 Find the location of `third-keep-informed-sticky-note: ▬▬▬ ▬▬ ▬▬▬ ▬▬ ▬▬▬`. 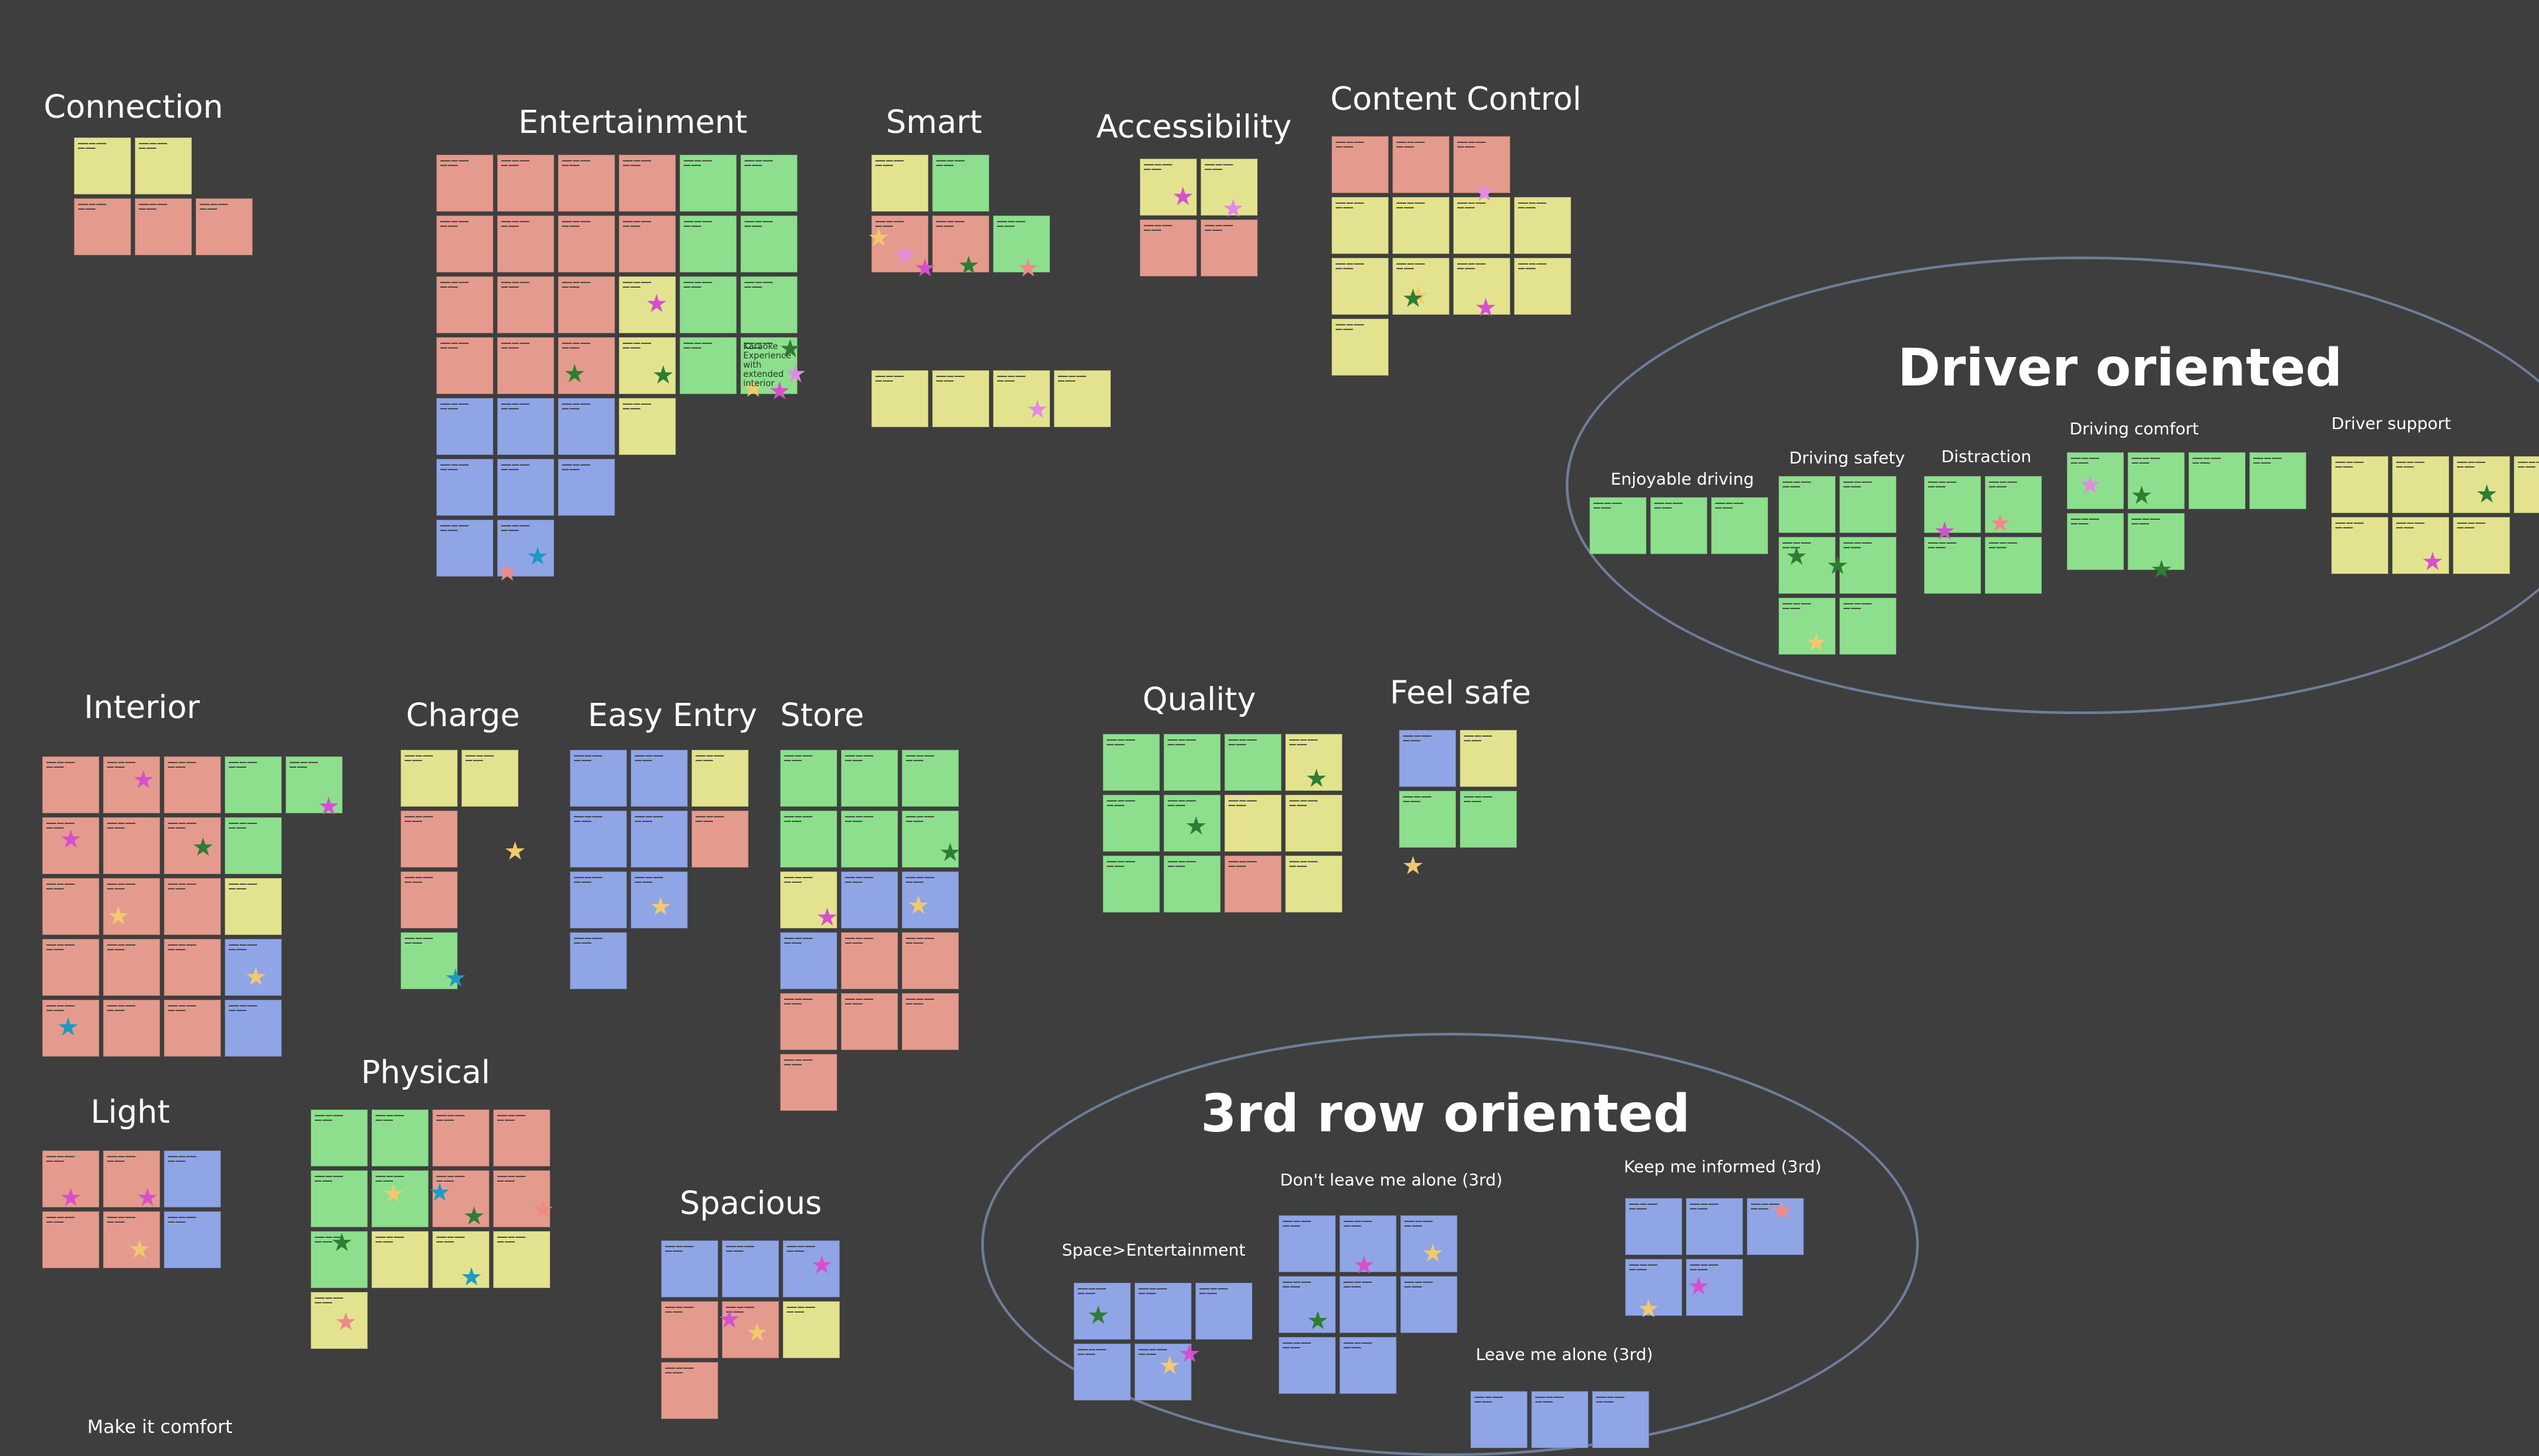

third-keep-informed-sticky-note: ▬▬▬ ▬▬ ▬▬▬ ▬▬ ▬▬▬ is located at coordinates (1776, 1226).